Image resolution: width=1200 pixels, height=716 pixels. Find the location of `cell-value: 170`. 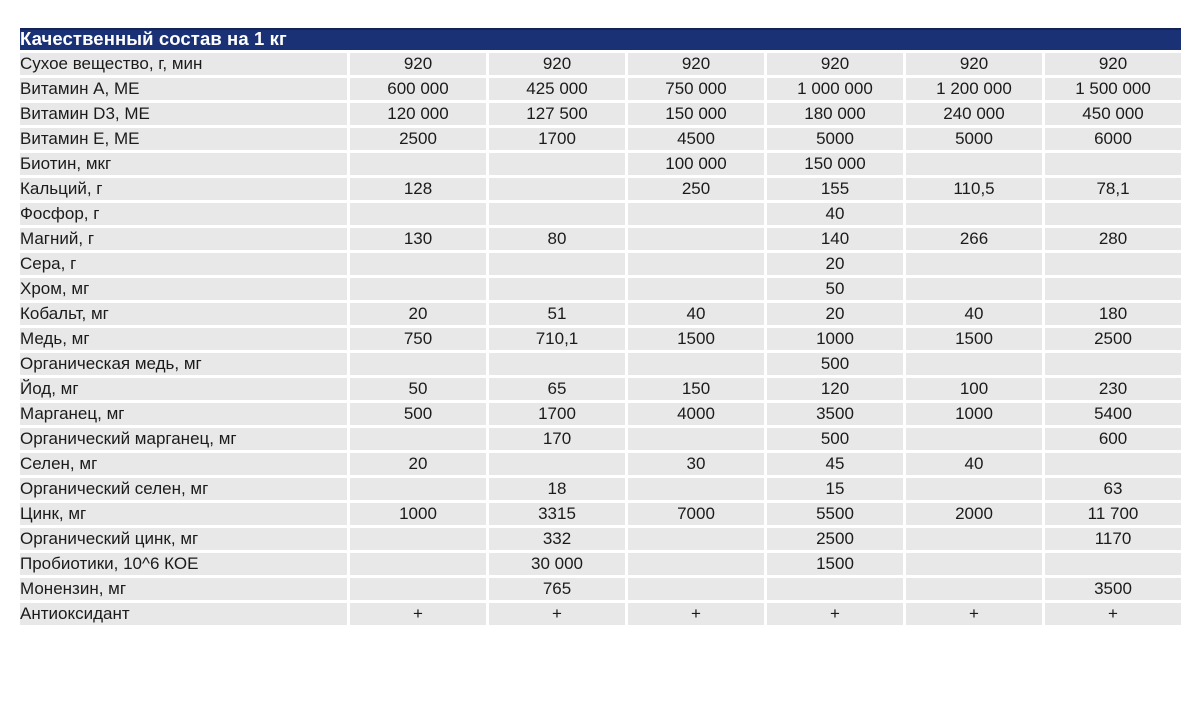

cell-value: 170 is located at coordinates (557, 439).